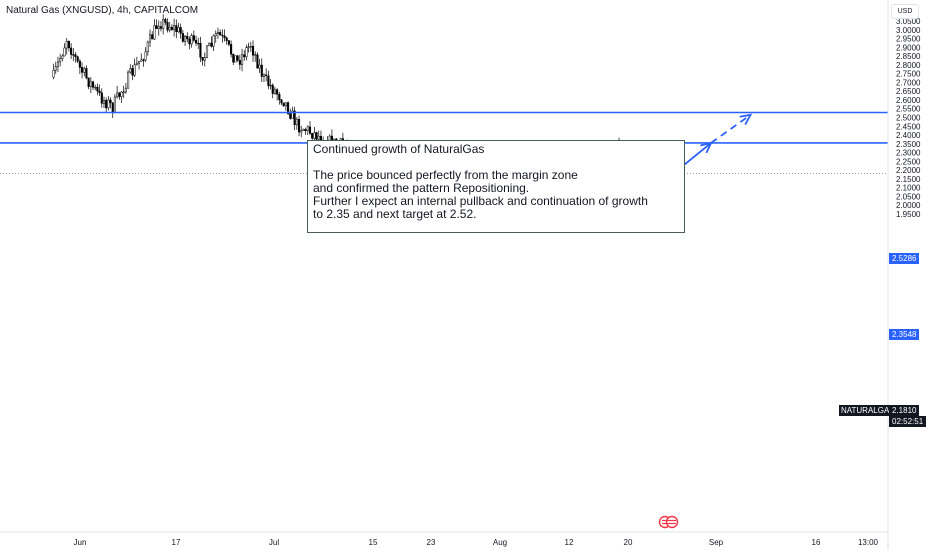 The height and width of the screenshot is (550, 932). What do you see at coordinates (908, 214) in the screenshot?
I see `price-tick-label: 1.9500` at bounding box center [908, 214].